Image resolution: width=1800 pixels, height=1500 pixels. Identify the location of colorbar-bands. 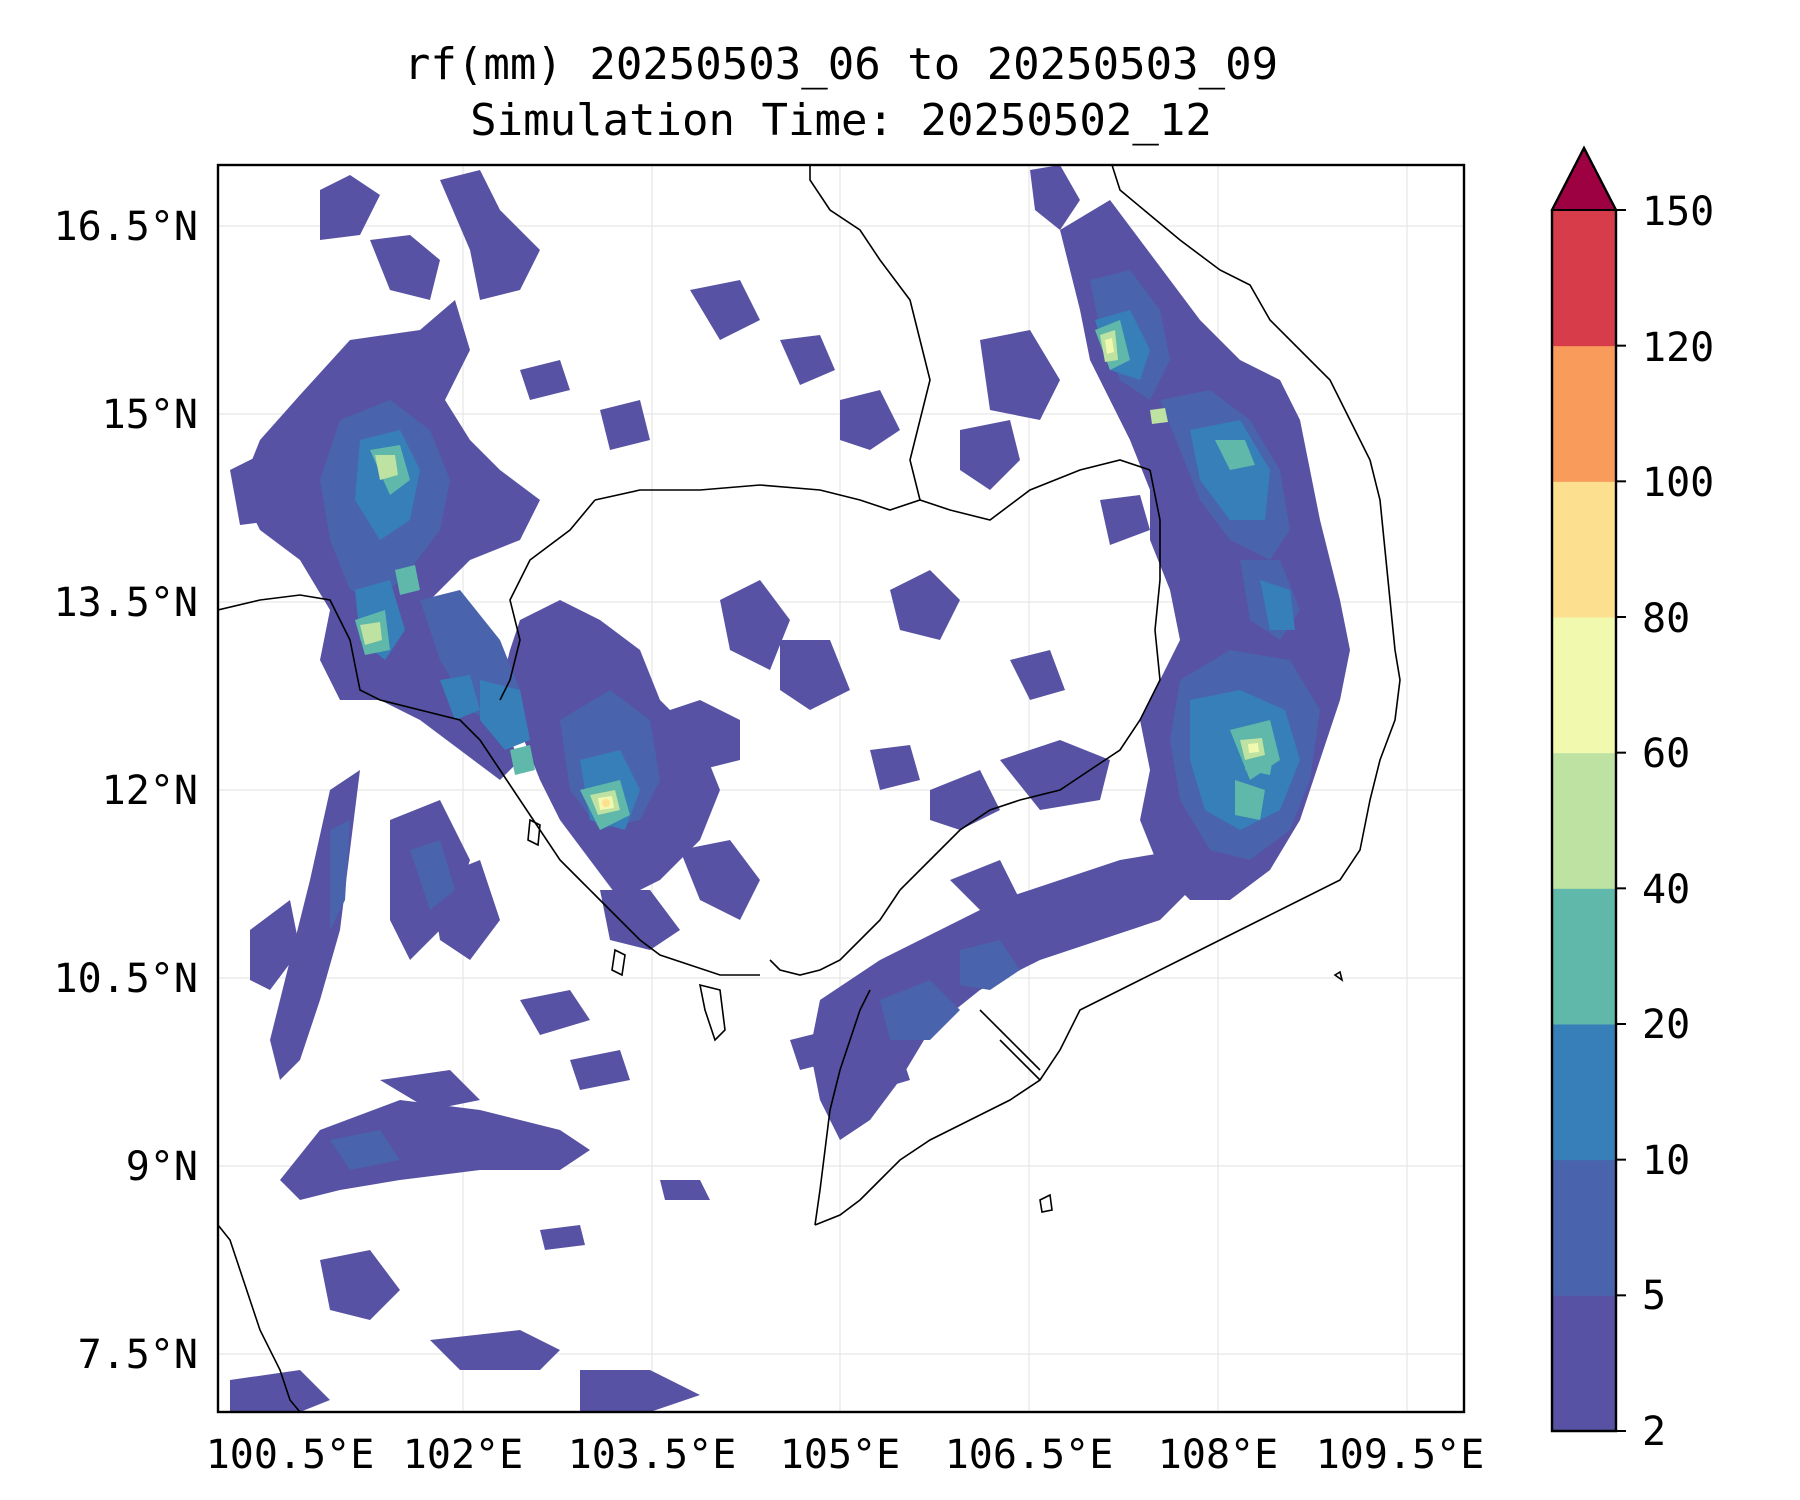
(1584, 821).